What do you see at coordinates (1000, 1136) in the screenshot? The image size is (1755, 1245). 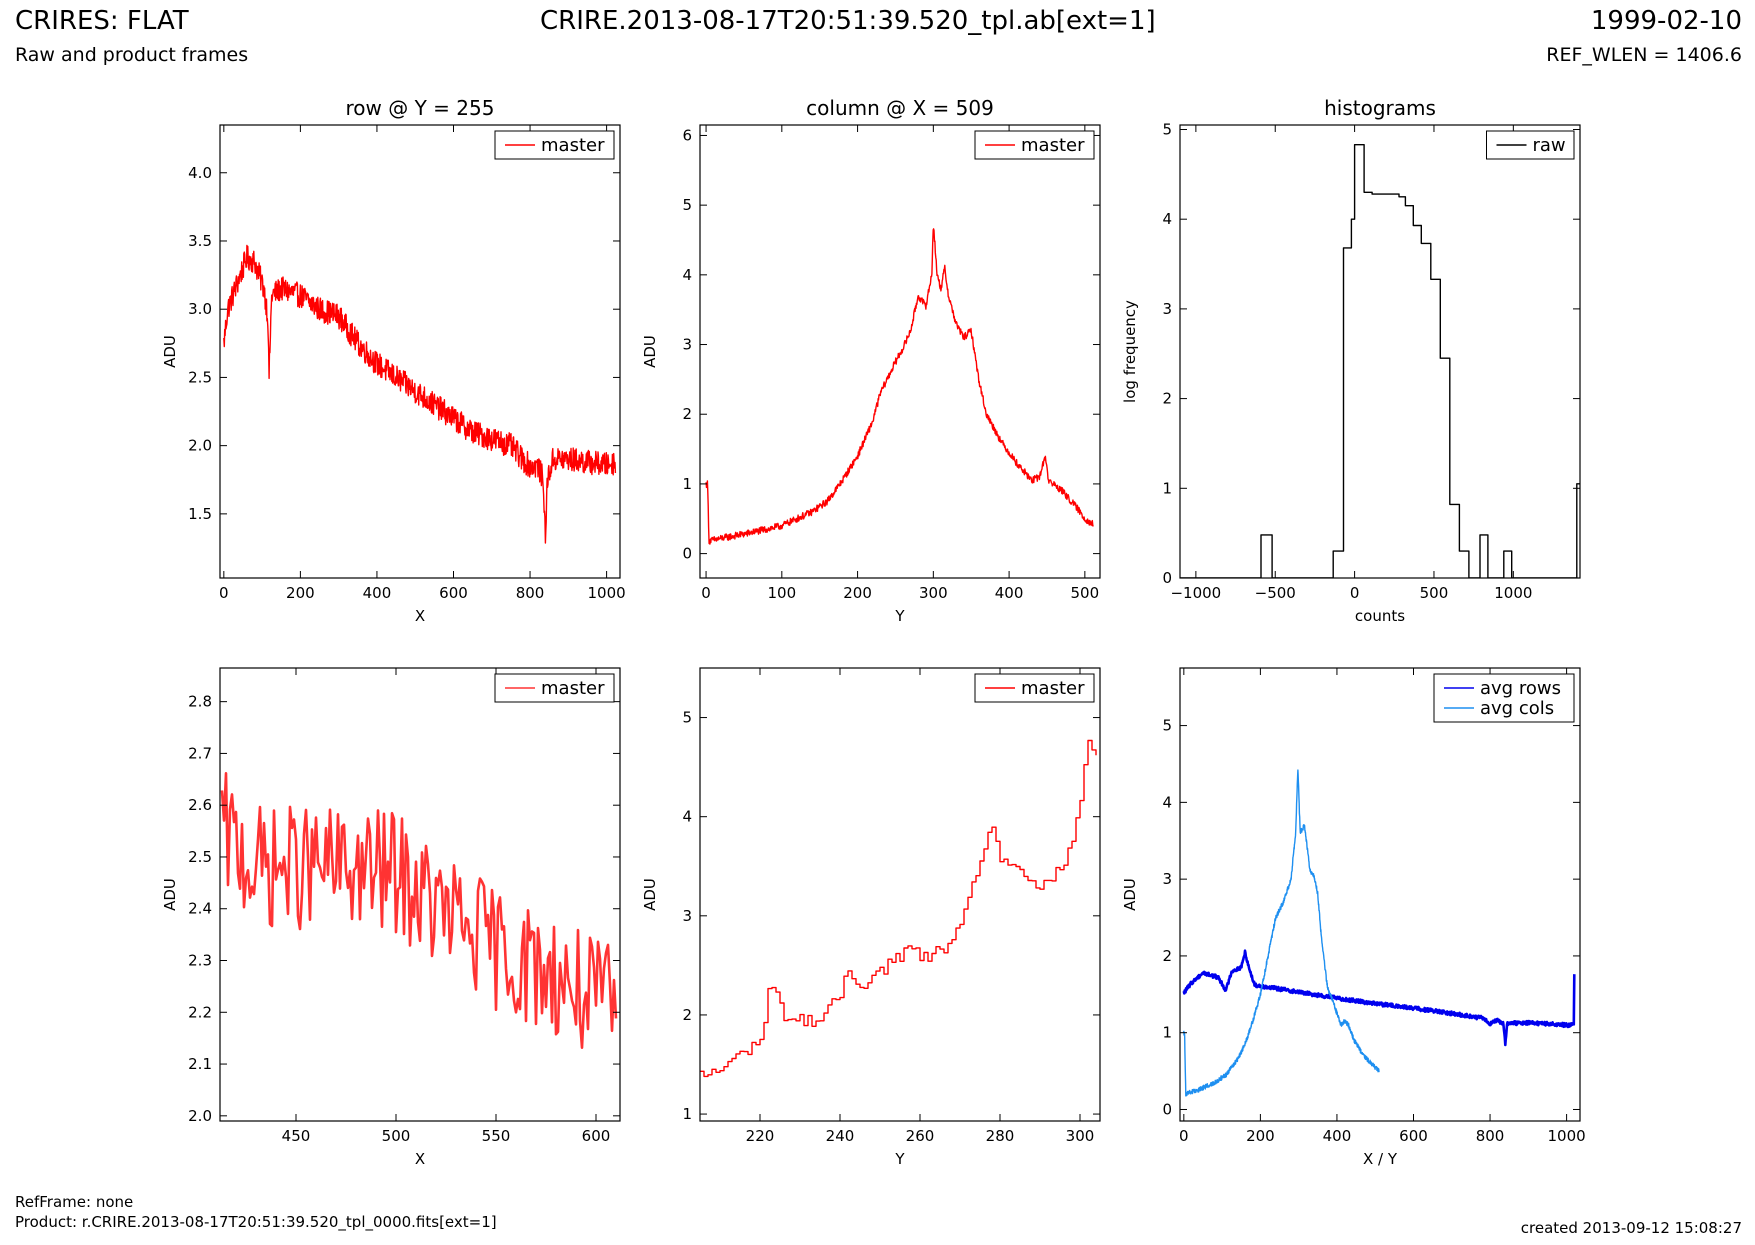 I see `x-tick-label: 280` at bounding box center [1000, 1136].